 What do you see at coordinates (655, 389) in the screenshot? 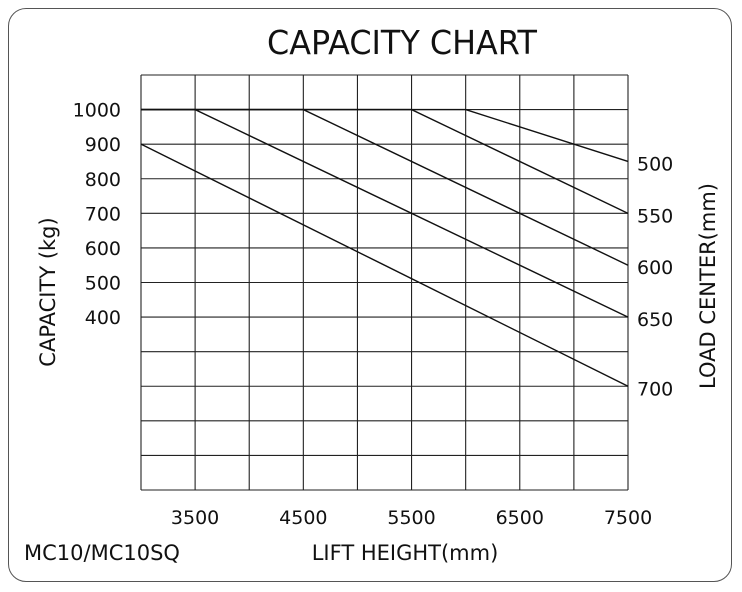
I see `load-center-label: 700` at bounding box center [655, 389].